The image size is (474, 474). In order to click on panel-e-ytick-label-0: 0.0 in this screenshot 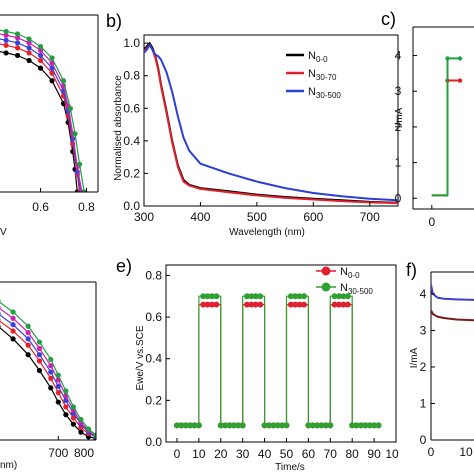, I will do `click(153, 442)`.